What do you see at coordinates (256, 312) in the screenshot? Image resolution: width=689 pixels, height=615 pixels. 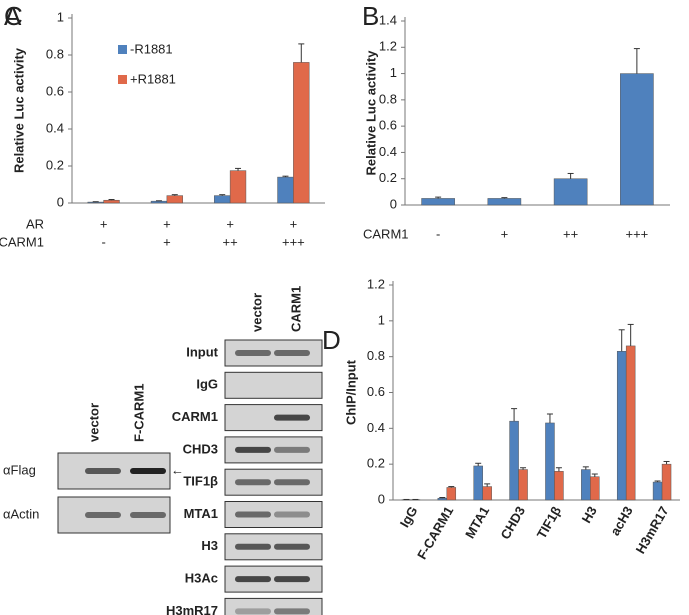 I see `lane-label: vector` at bounding box center [256, 312].